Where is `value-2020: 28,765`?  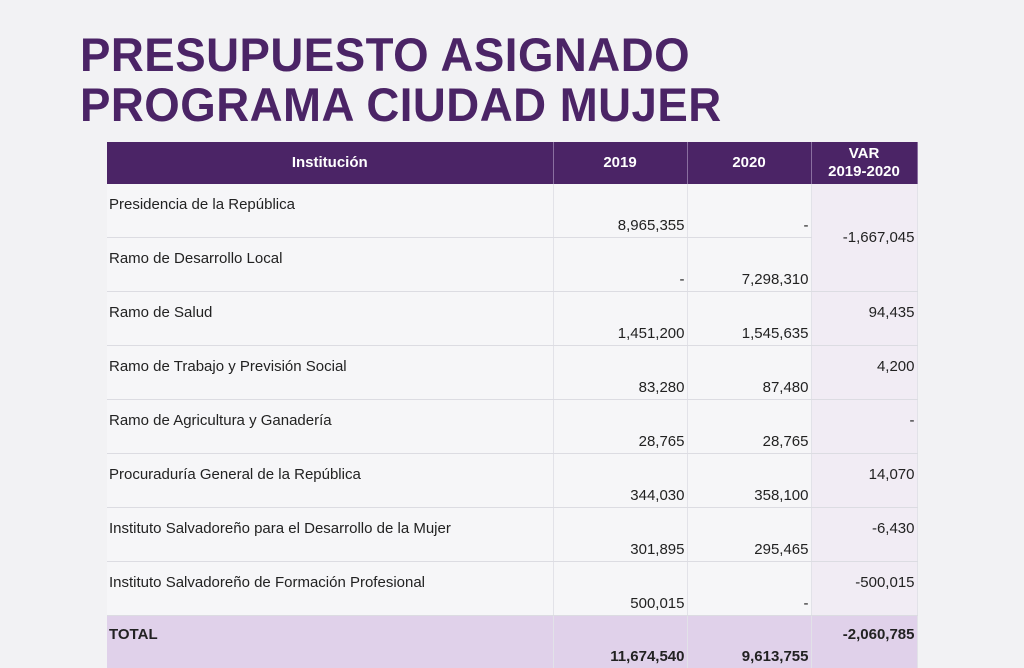
value-2020: 28,765 is located at coordinates (749, 427).